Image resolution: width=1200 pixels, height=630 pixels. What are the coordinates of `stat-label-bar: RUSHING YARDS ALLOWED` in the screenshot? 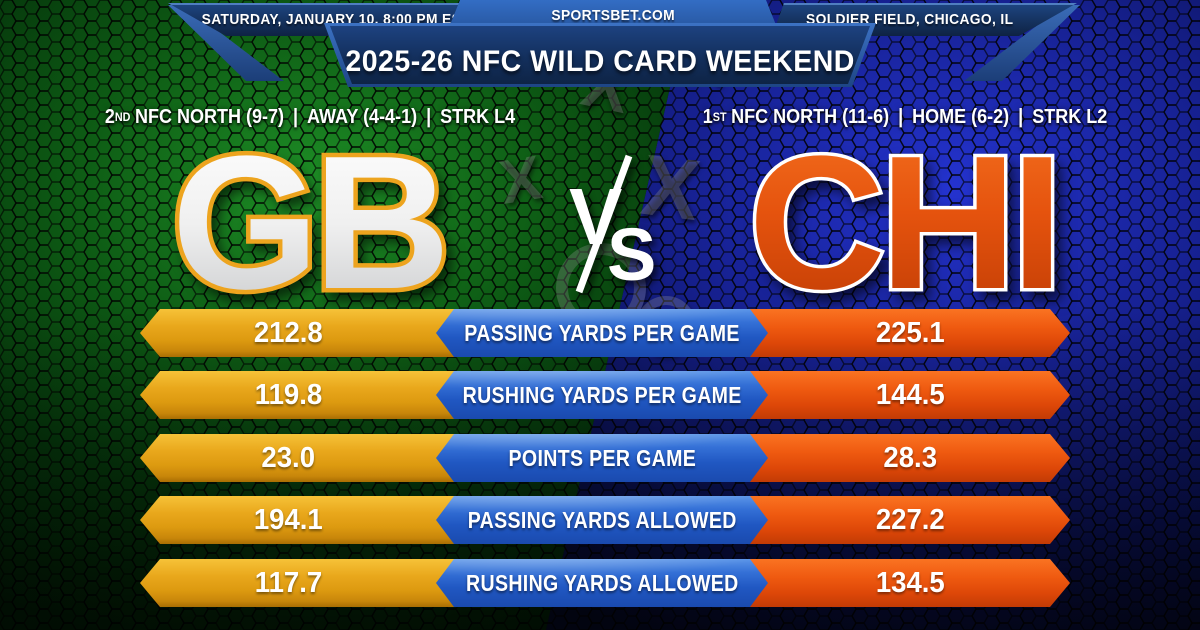 It's located at (602, 583).